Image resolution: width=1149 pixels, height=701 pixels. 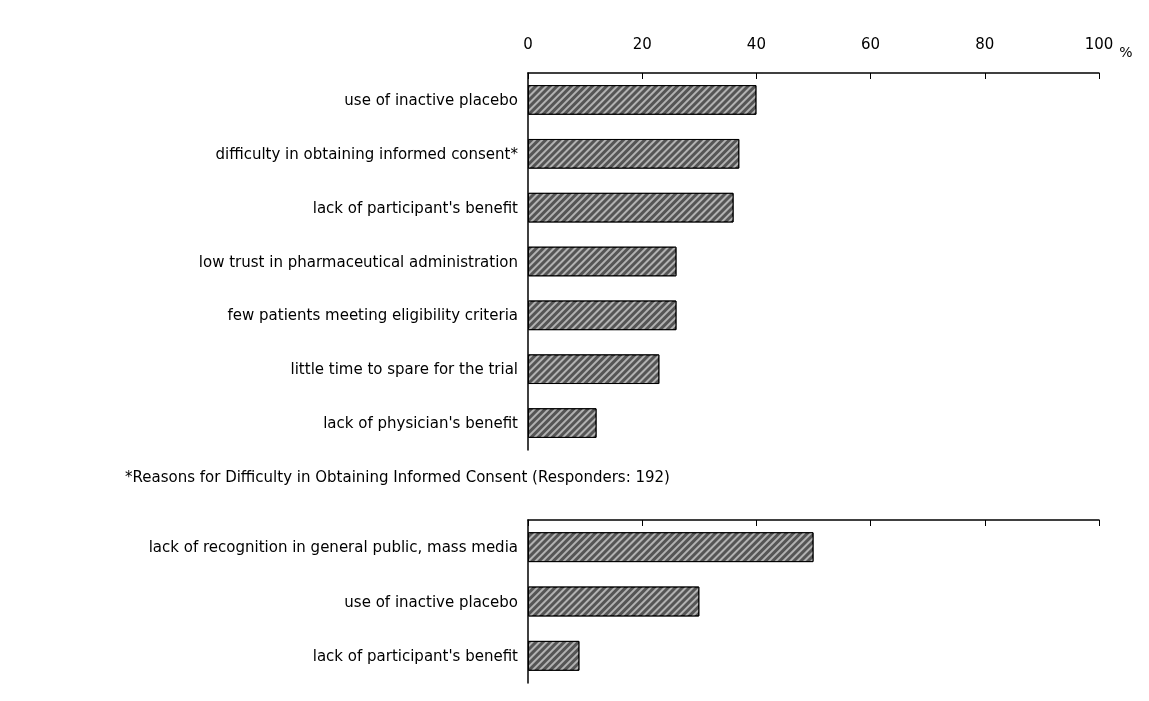 What do you see at coordinates (1126, 52) in the screenshot?
I see `x-axis-title: %` at bounding box center [1126, 52].